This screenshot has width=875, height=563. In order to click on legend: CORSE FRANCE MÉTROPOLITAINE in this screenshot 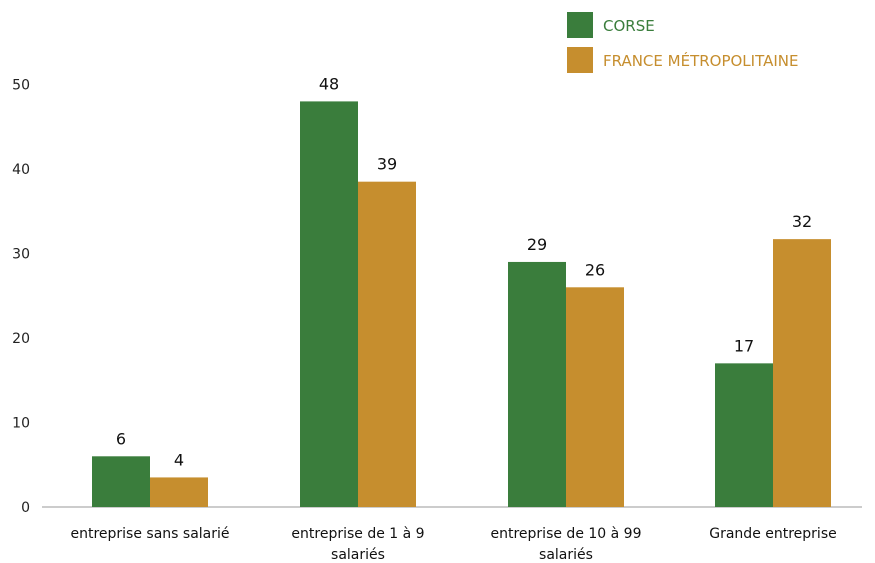, I will do `click(682, 42)`.